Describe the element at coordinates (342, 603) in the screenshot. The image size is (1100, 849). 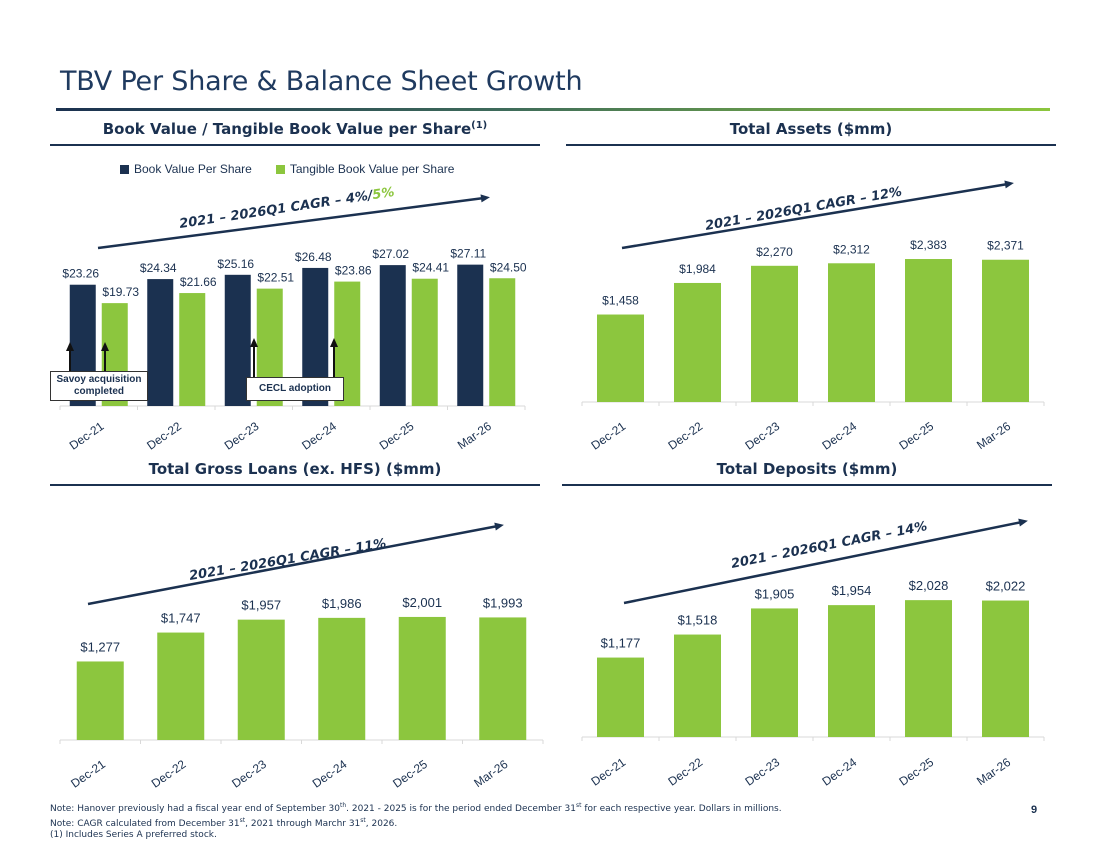
I see `bar-data-label: $1,986` at that location.